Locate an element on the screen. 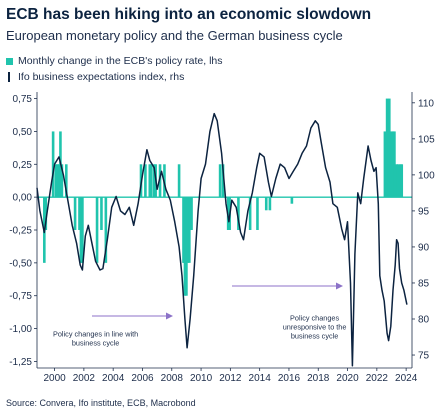  x-tick-label: 2022 is located at coordinates (377, 378).